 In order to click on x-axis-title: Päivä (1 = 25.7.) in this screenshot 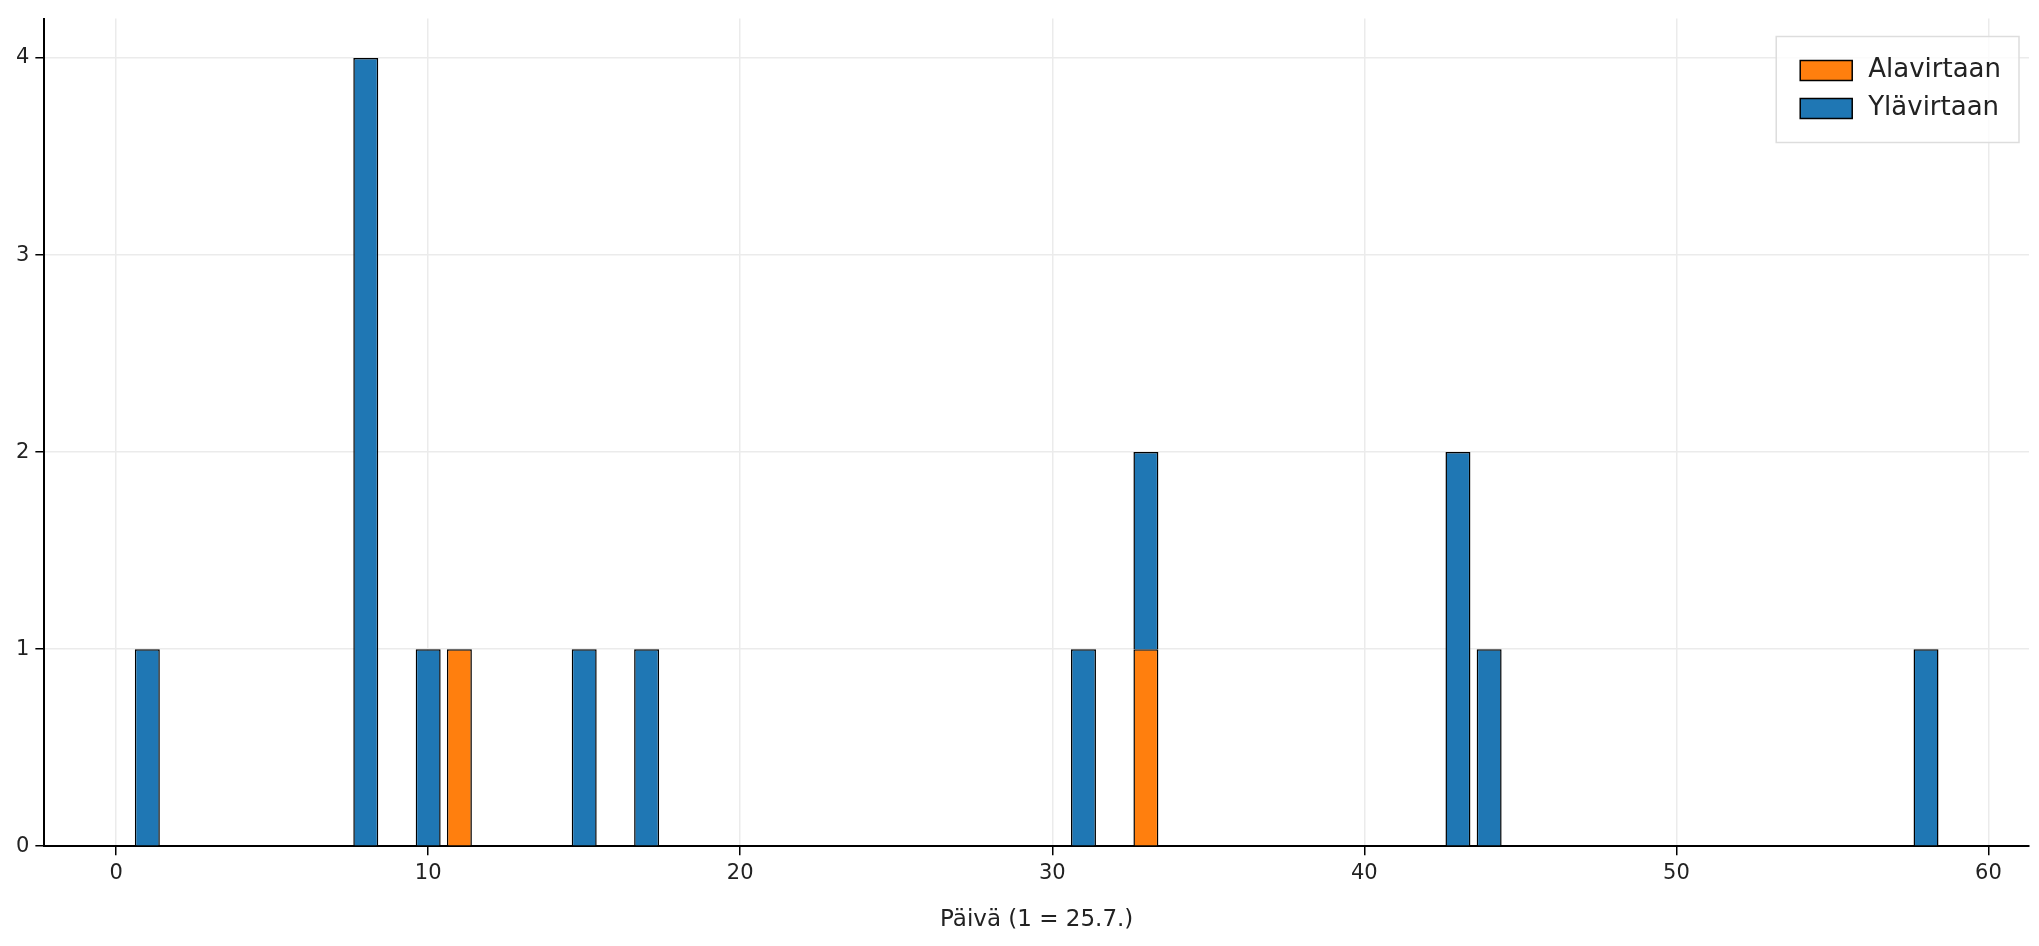, I will do `click(1037, 918)`.